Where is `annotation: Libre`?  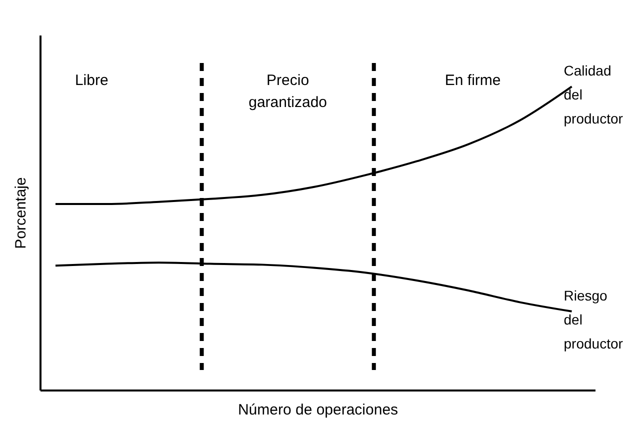 annotation: Libre is located at coordinates (91, 80).